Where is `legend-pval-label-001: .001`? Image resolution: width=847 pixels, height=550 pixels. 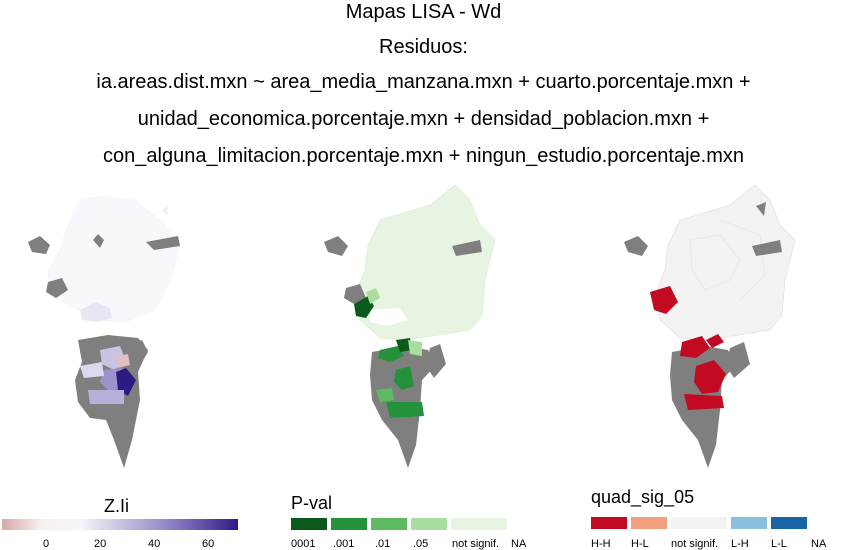
legend-pval-label-001: .001 is located at coordinates (344, 544).